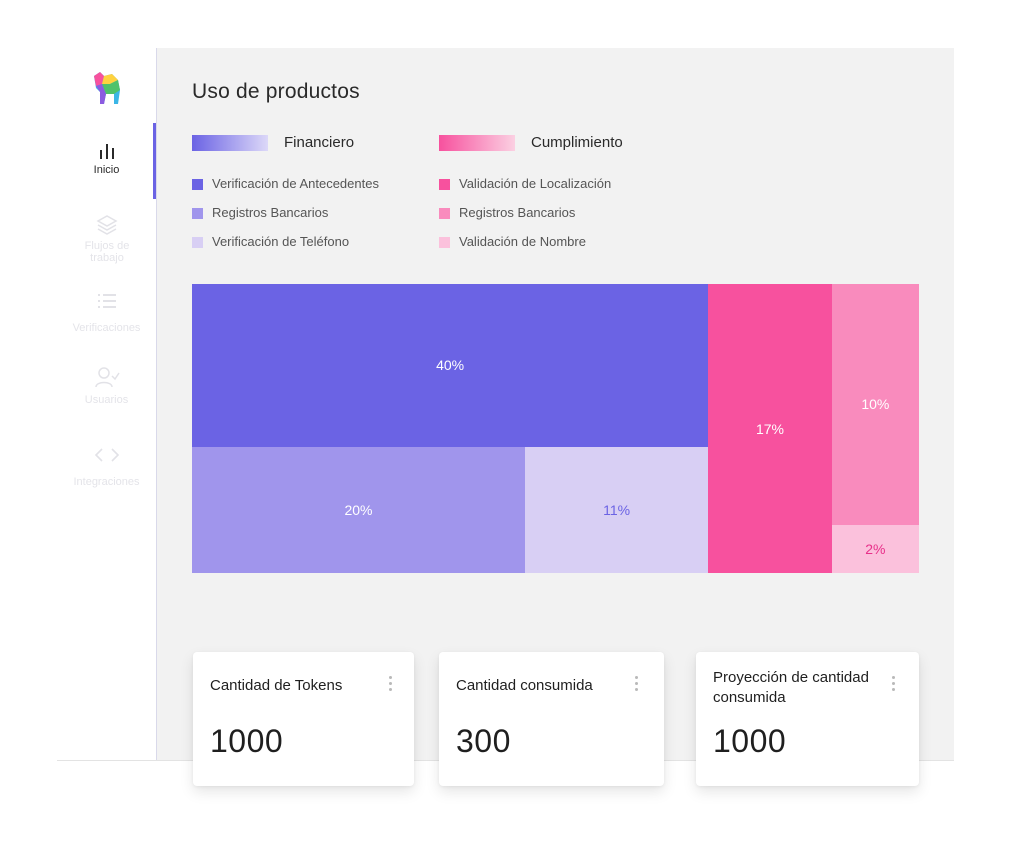 Image resolution: width=1024 pixels, height=845 pixels. I want to click on sidebar-item-label: Inicio, so click(106, 170).